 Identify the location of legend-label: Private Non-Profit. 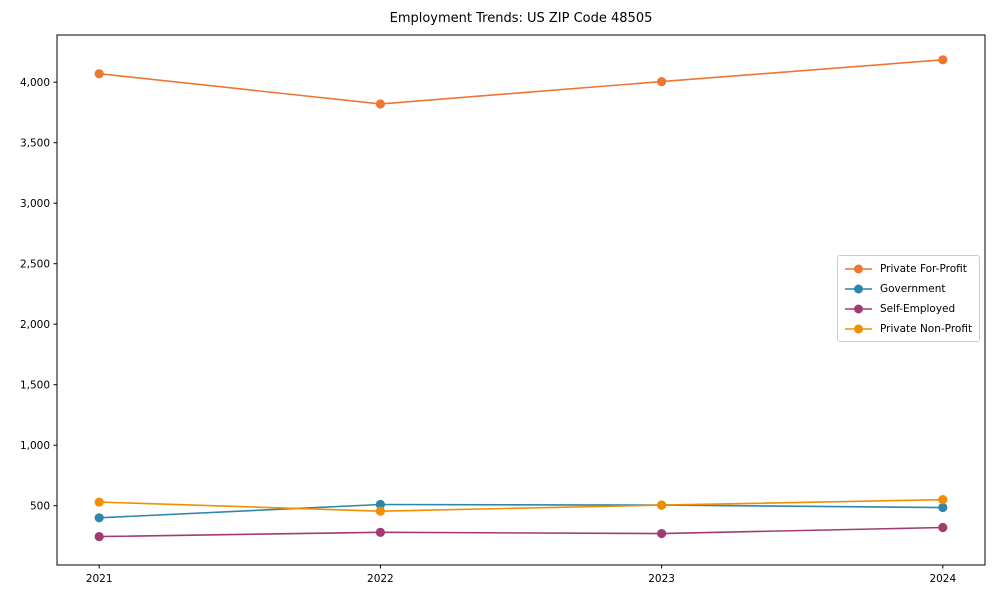
(926, 329).